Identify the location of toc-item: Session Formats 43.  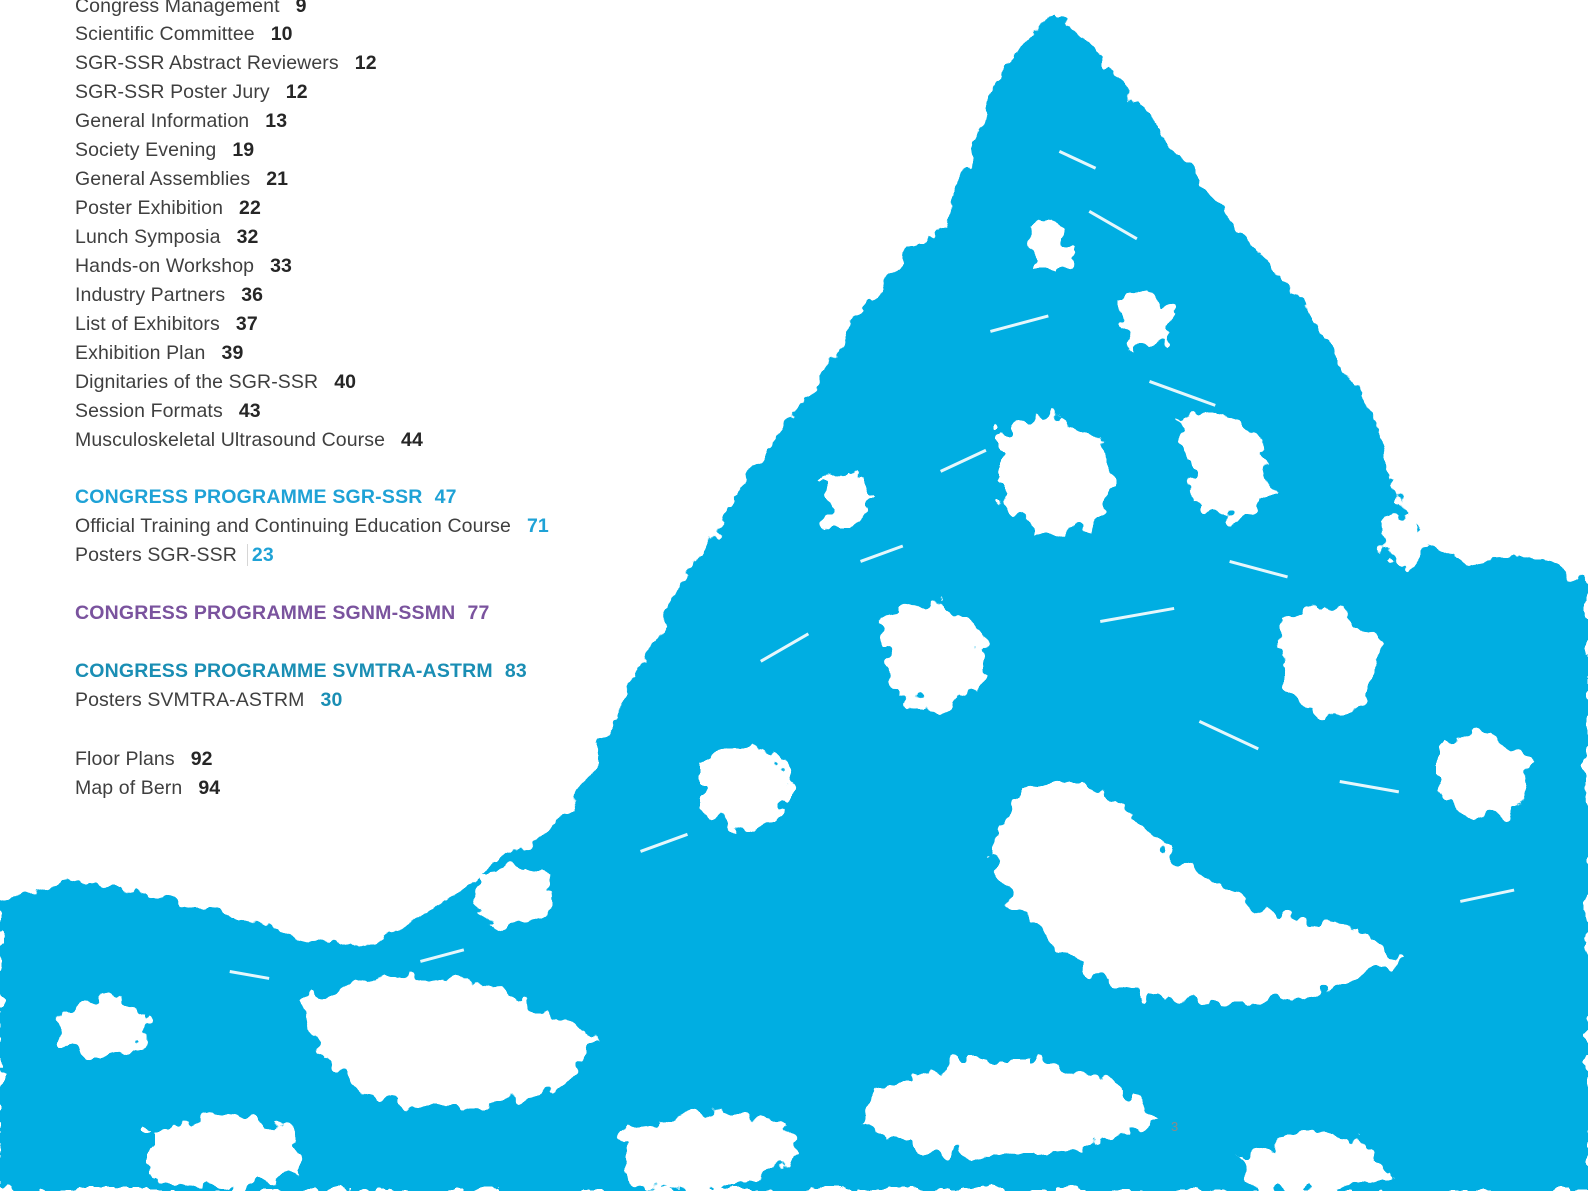
(168, 411).